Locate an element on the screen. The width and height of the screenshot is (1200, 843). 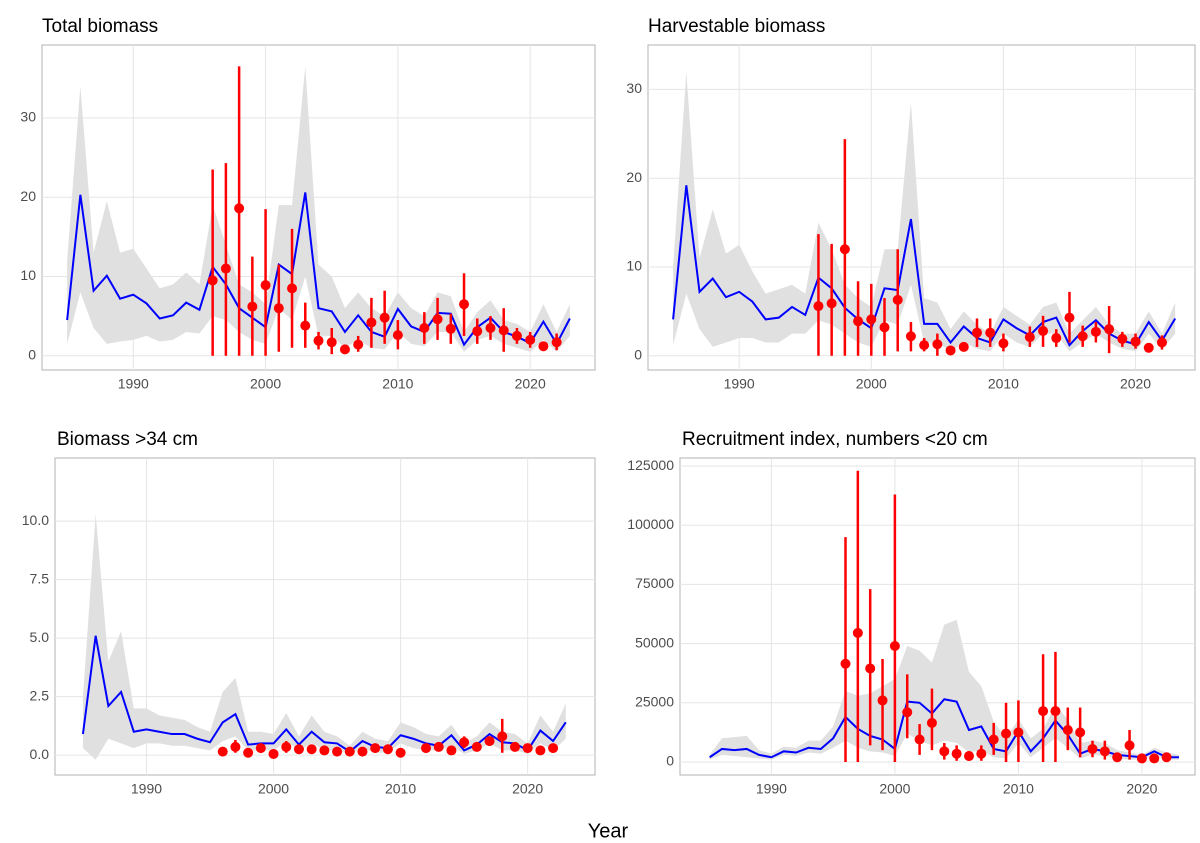
y-tick-label: 100000 is located at coordinates (650, 524).